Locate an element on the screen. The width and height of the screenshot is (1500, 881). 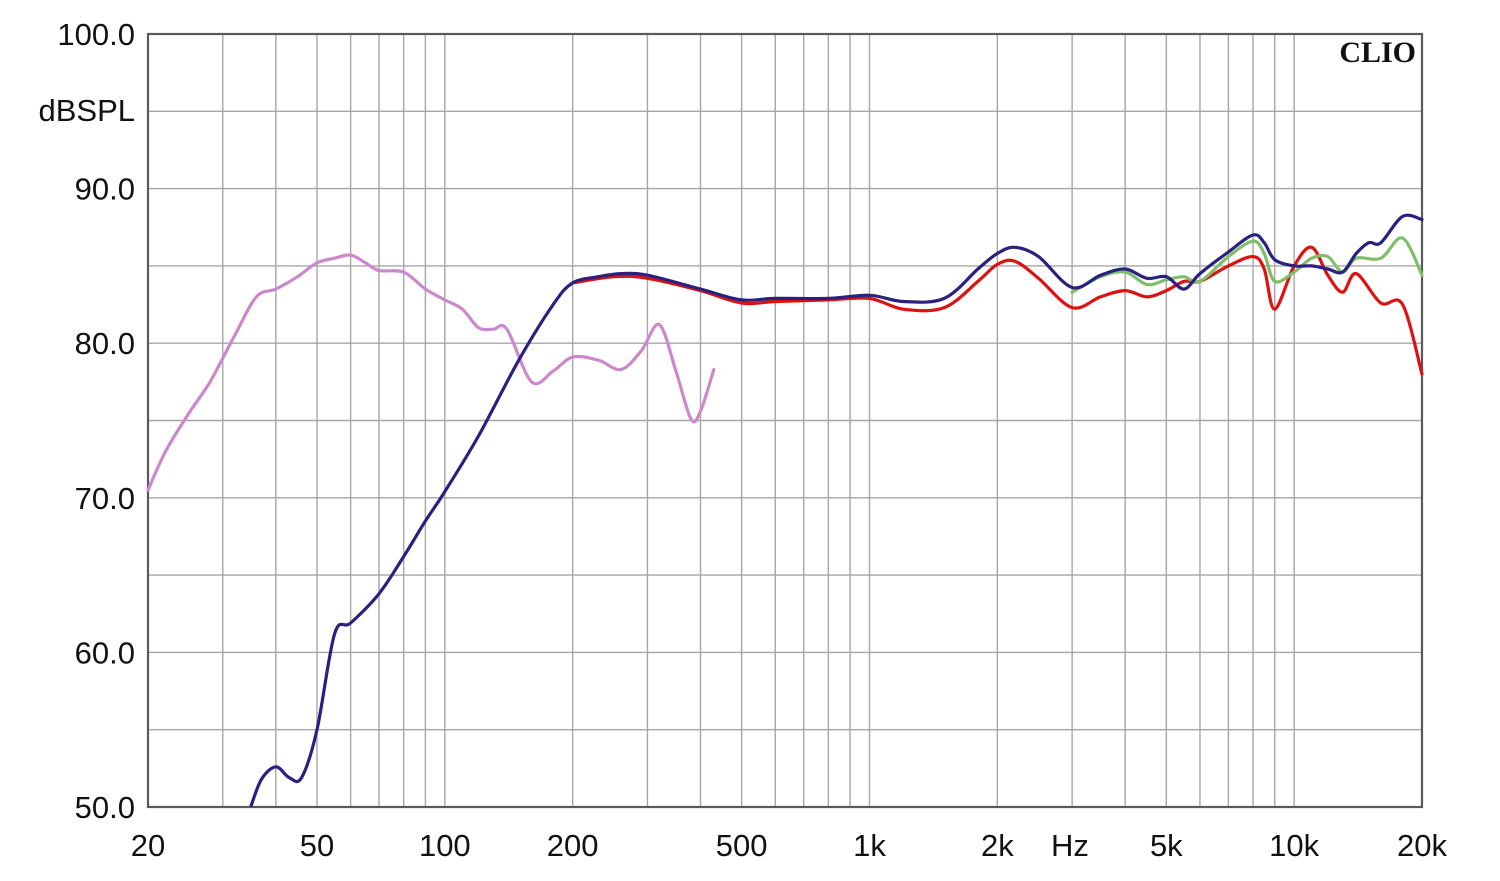
x-tick-label: 10k is located at coordinates (1294, 845).